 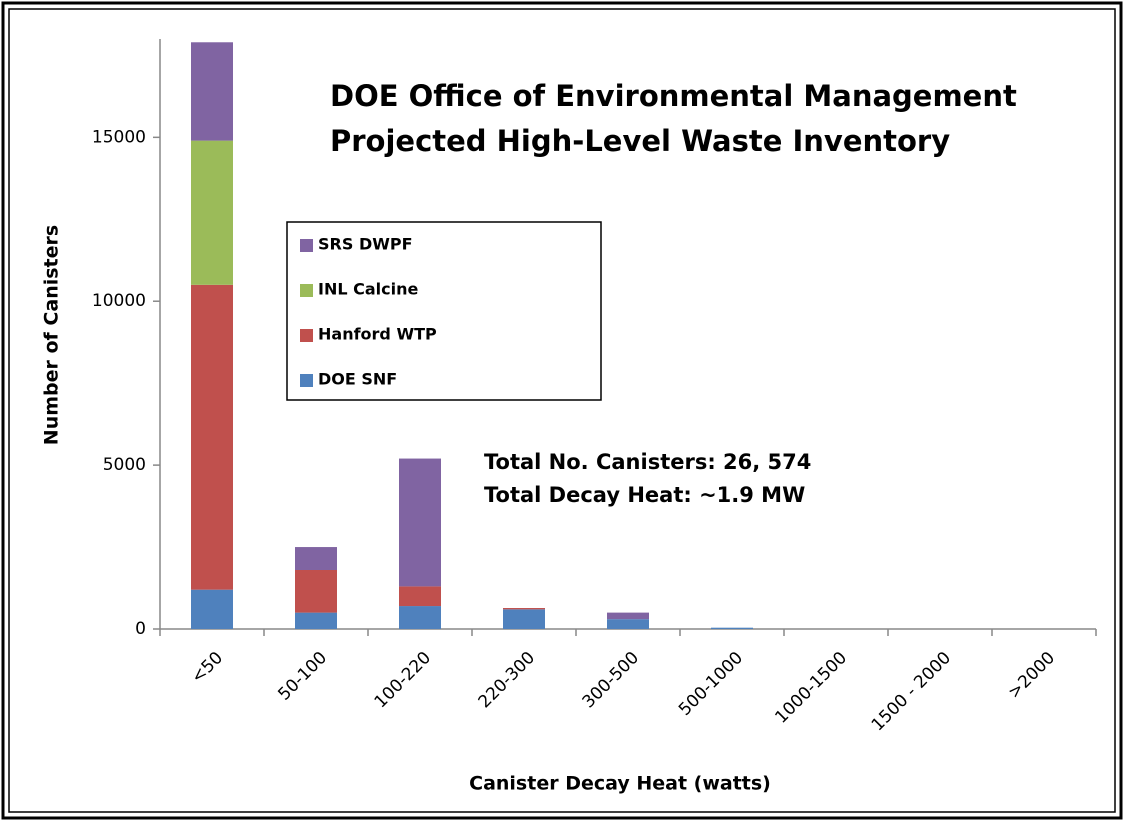 What do you see at coordinates (119, 137) in the screenshot?
I see `y-tick-label: 15000` at bounding box center [119, 137].